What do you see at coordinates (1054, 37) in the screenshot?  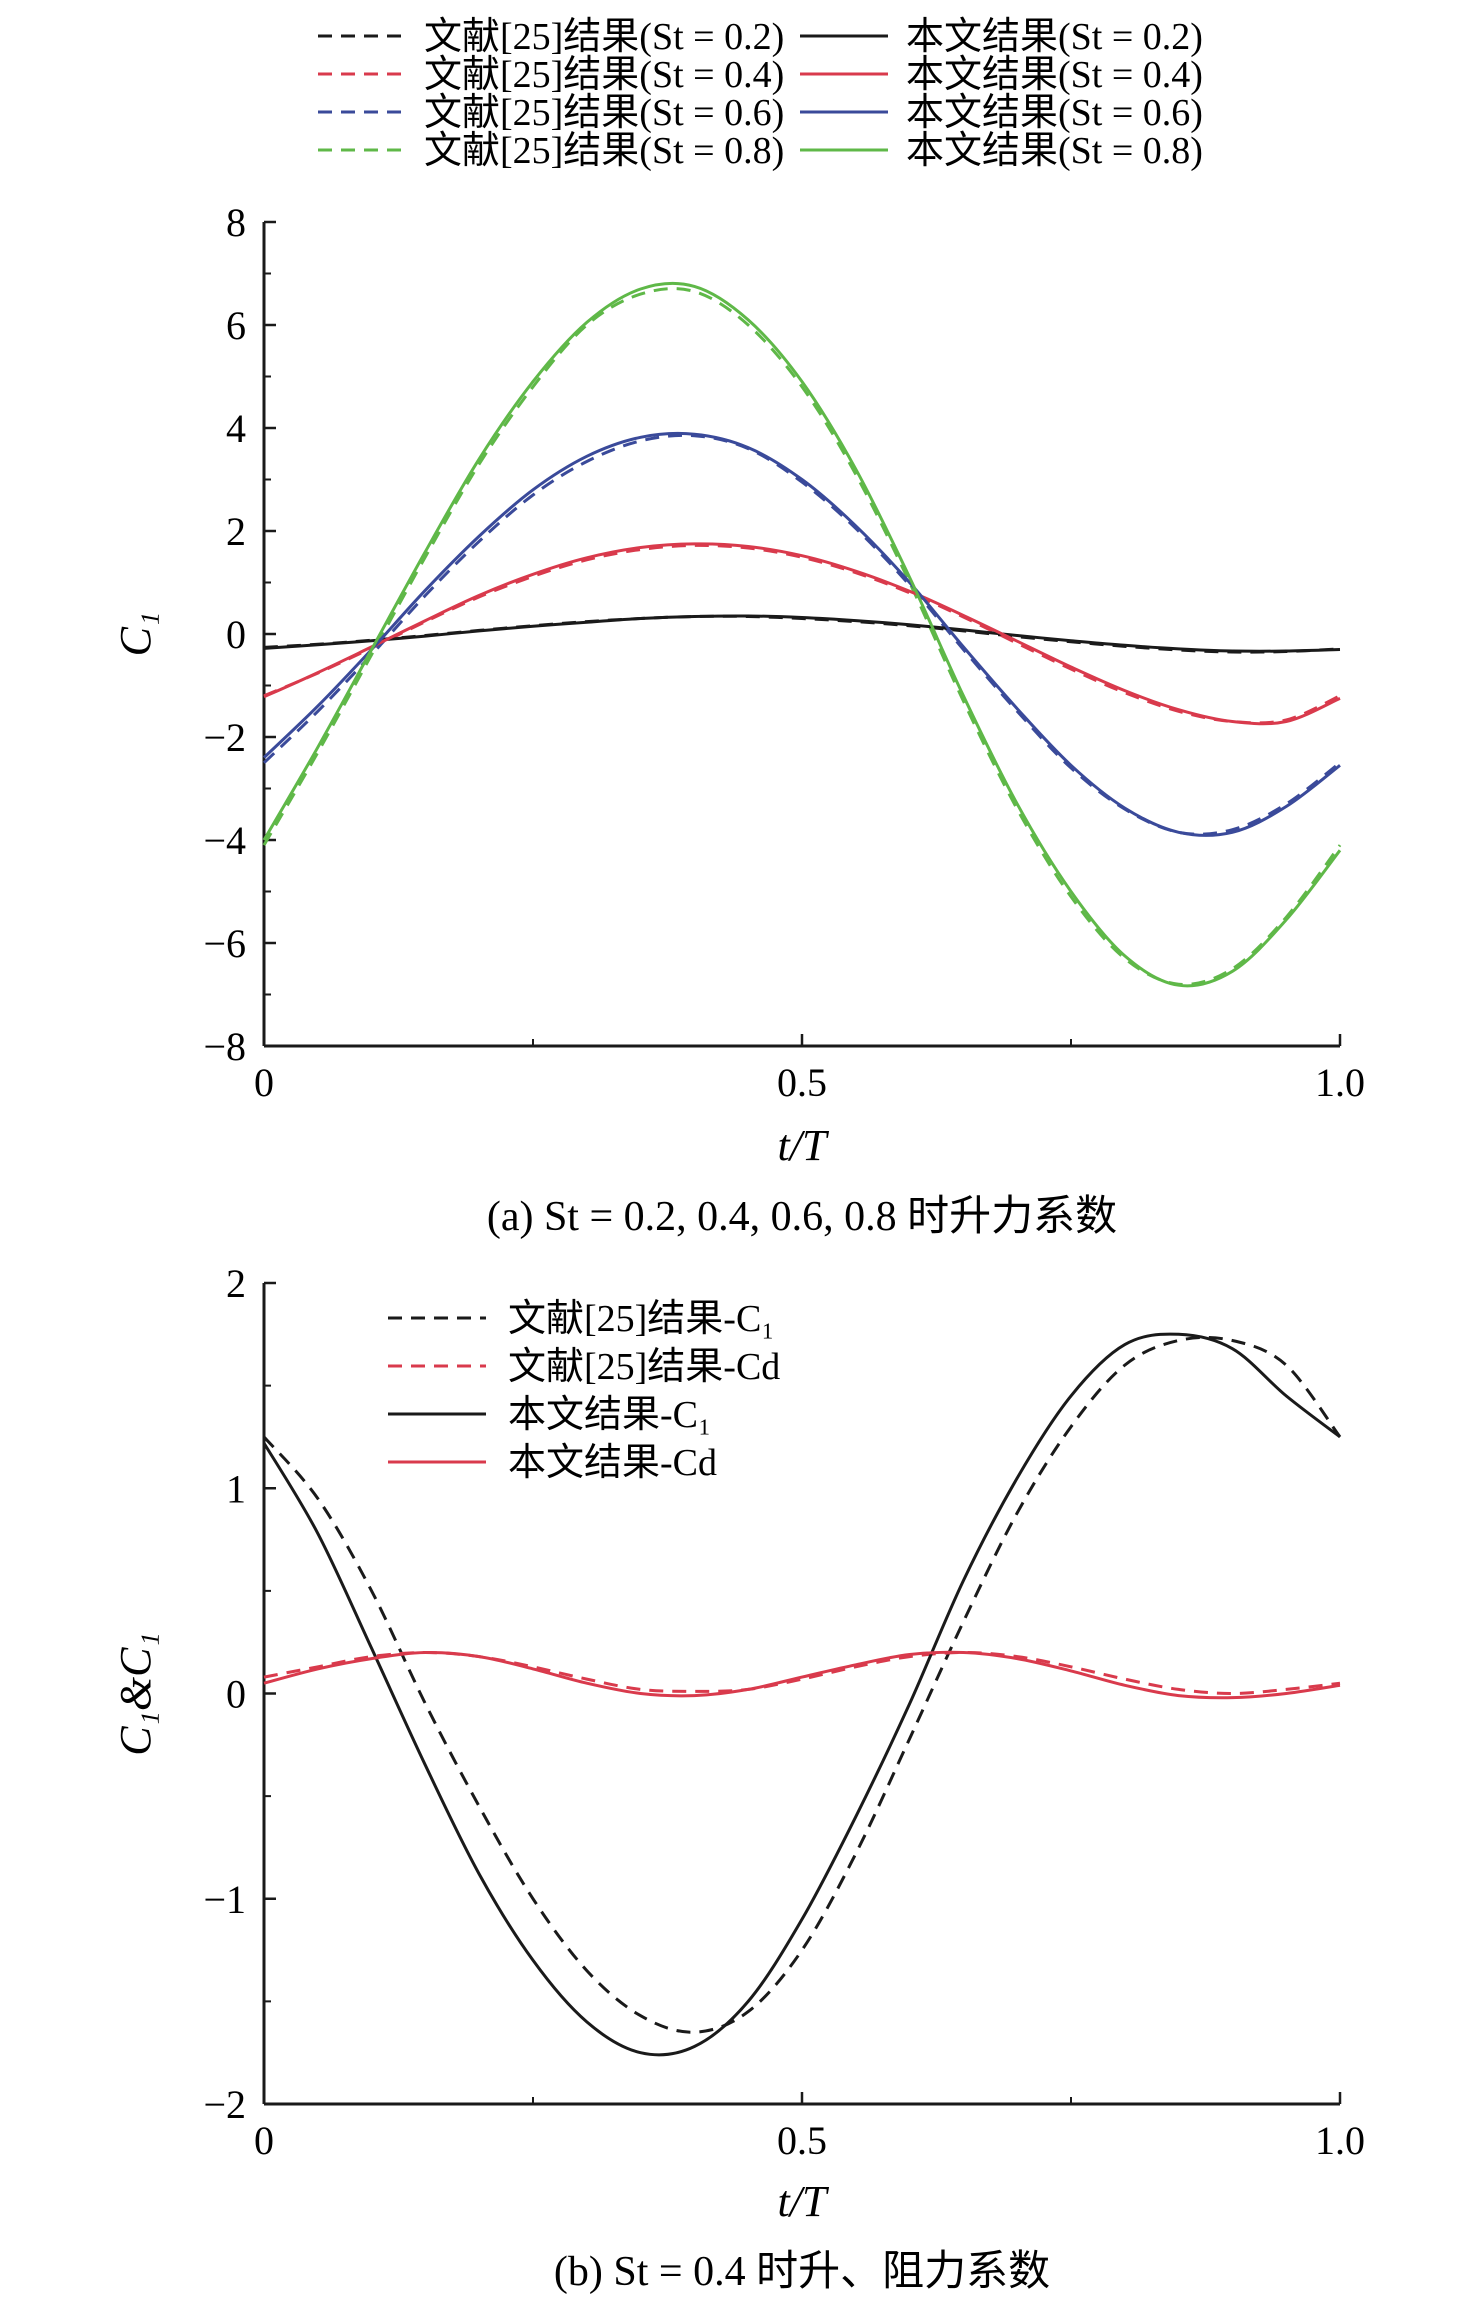 I see `panel-a-legend-label-4: 本文结果(St = 0.2)` at bounding box center [1054, 37].